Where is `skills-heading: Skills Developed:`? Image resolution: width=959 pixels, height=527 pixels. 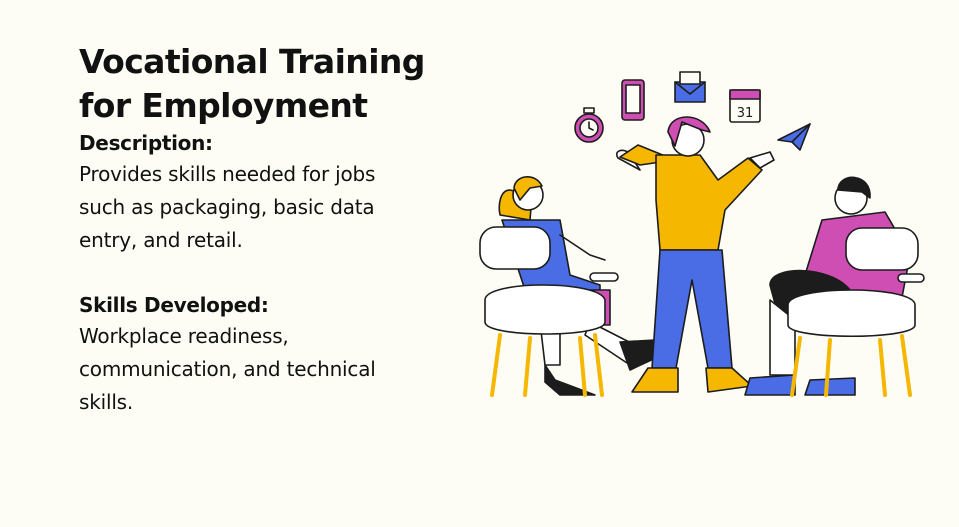
skills-heading: Skills Developed: is located at coordinates (174, 305).